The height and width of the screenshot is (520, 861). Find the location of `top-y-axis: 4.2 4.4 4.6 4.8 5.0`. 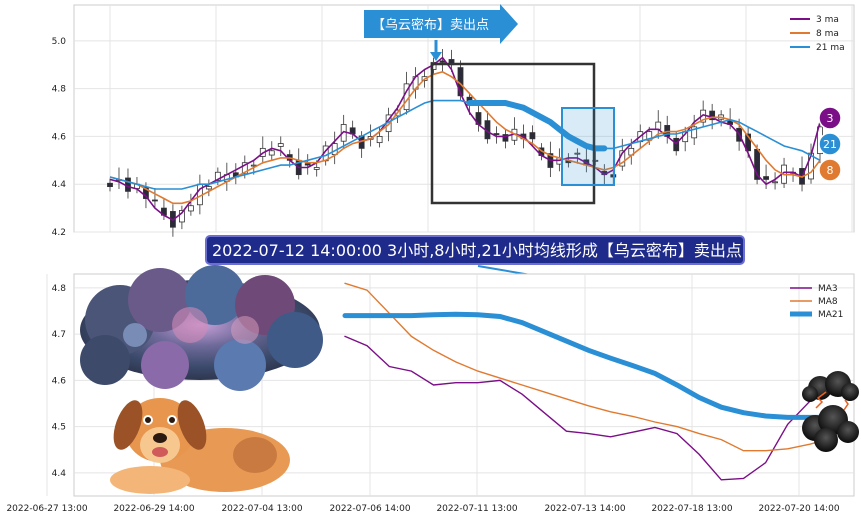

top-y-axis: 4.2 4.4 4.6 4.8 5.0 is located at coordinates (59, 137).